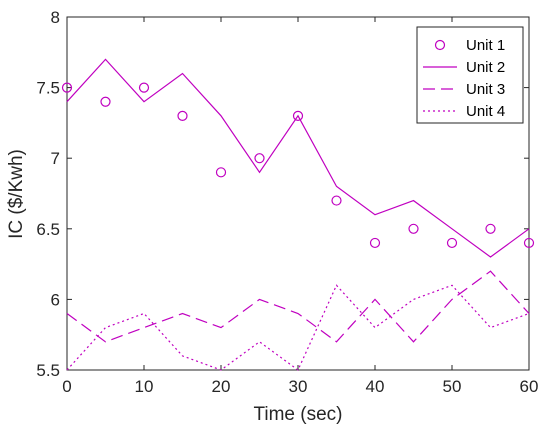  What do you see at coordinates (452, 386) in the screenshot?
I see `x-tick-label: 50` at bounding box center [452, 386].